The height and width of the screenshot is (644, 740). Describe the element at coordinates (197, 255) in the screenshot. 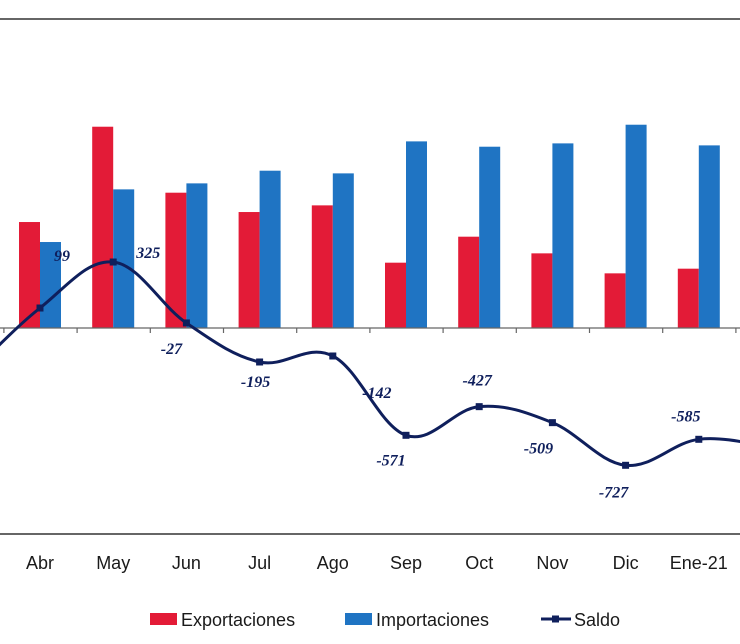

I see `bar-importaciones-jun` at that location.